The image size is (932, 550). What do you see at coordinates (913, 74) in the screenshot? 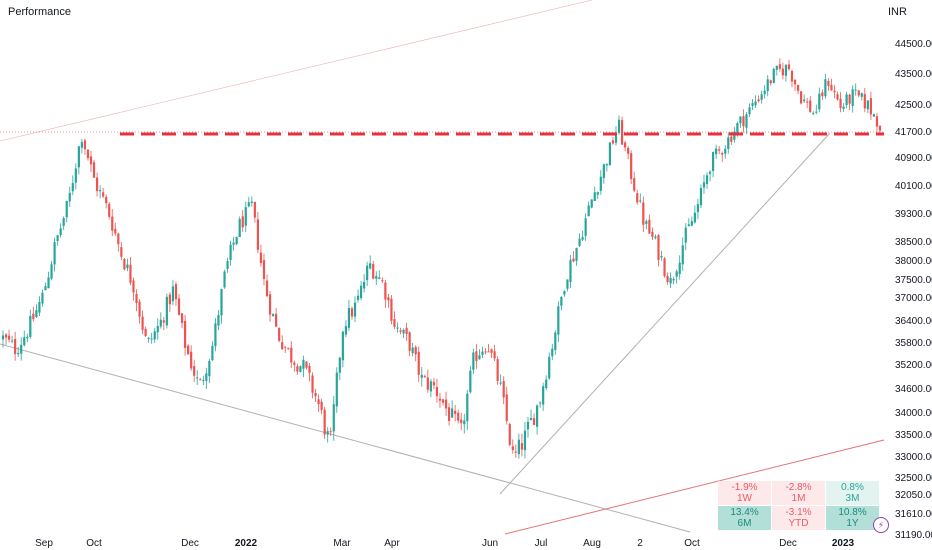
I see `y-tick-label: 43500.00` at bounding box center [913, 74].